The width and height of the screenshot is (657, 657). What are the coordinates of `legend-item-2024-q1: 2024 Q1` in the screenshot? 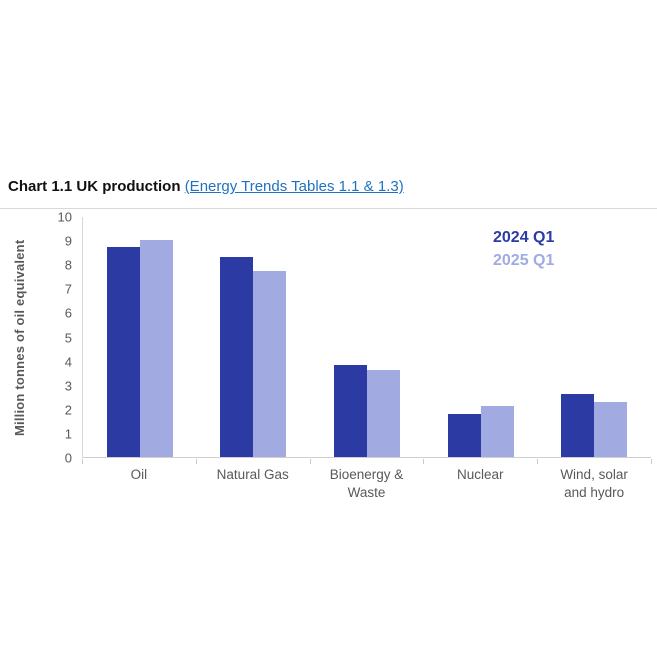 It's located at (524, 237).